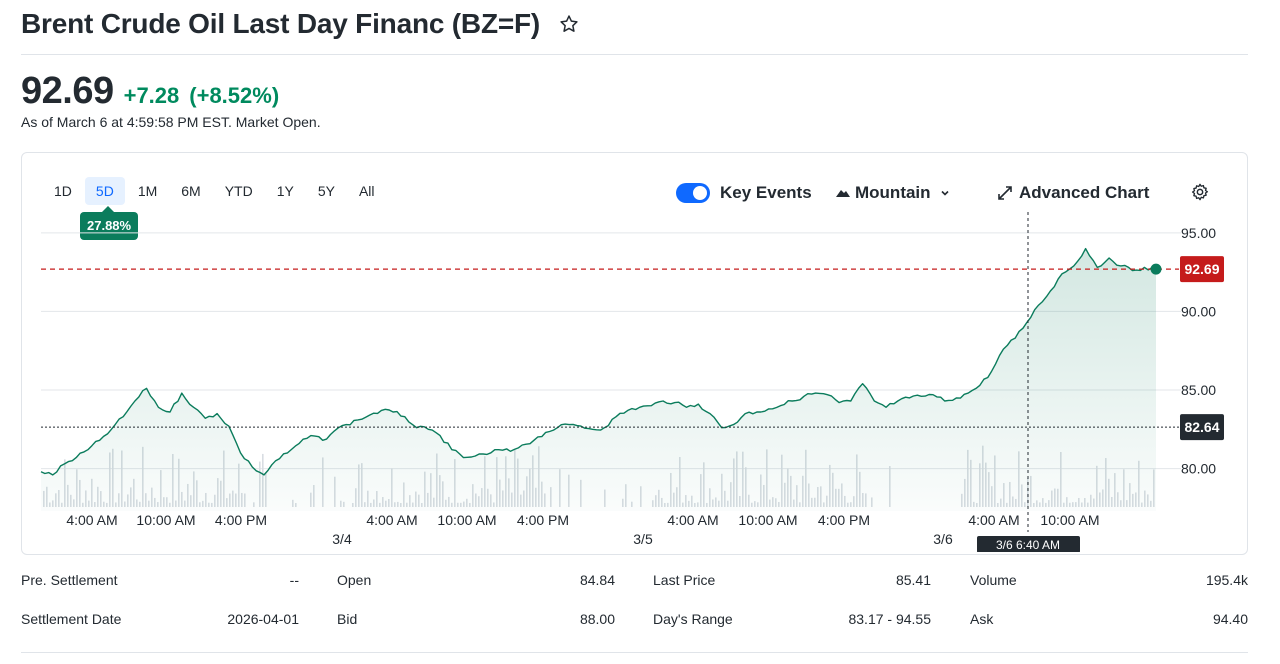 Image resolution: width=1280 pixels, height=664 pixels. I want to click on advanced-chart-button: Advanced Chart, so click(1073, 193).